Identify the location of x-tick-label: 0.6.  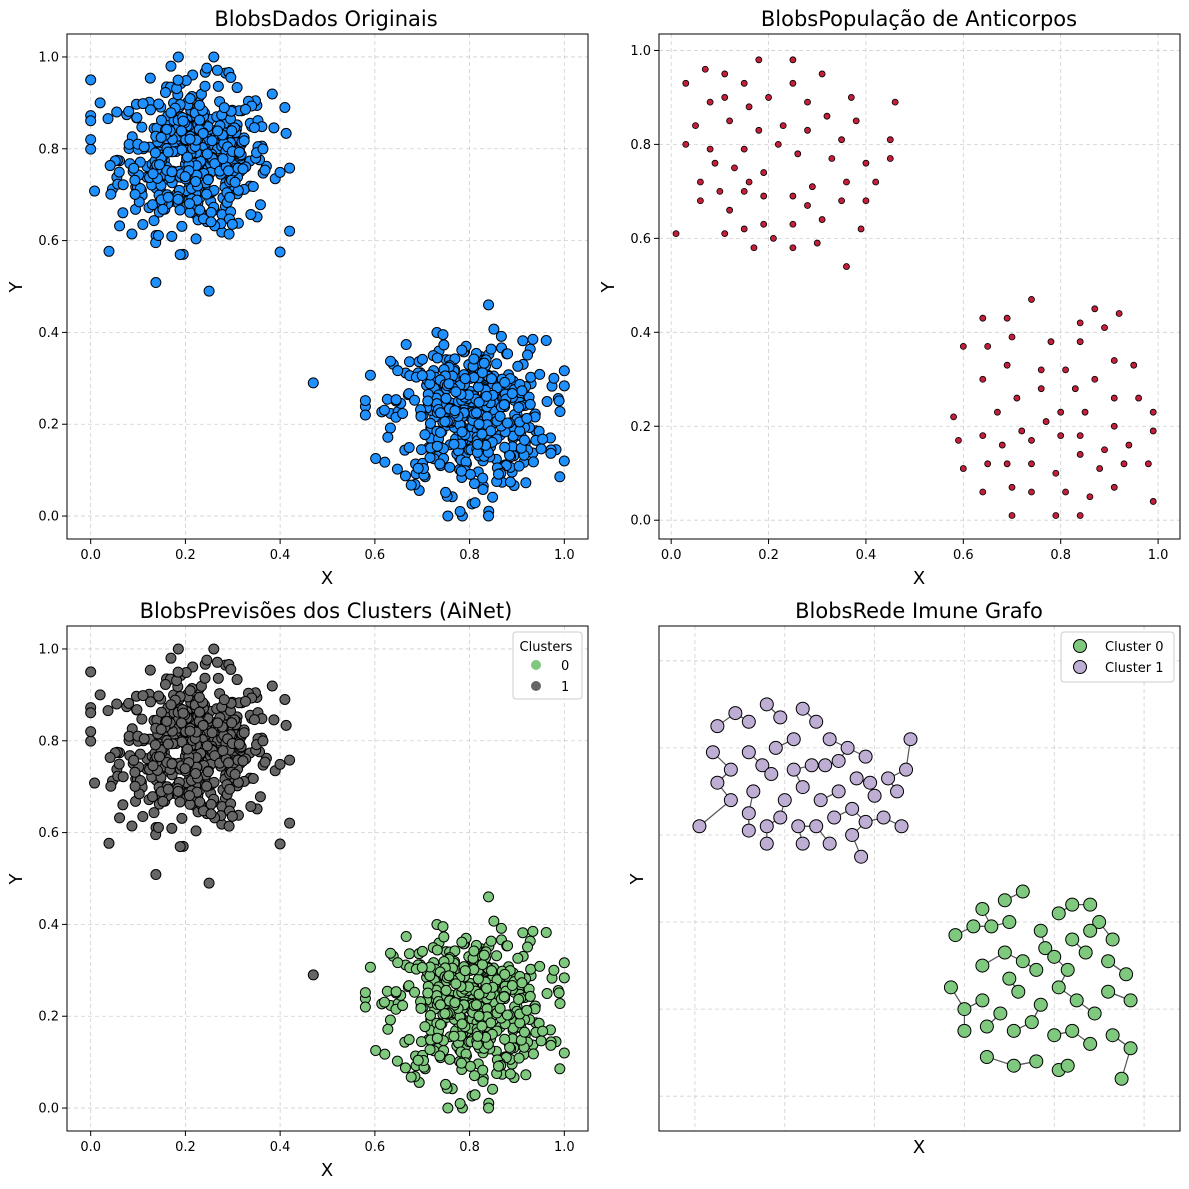
(963, 555).